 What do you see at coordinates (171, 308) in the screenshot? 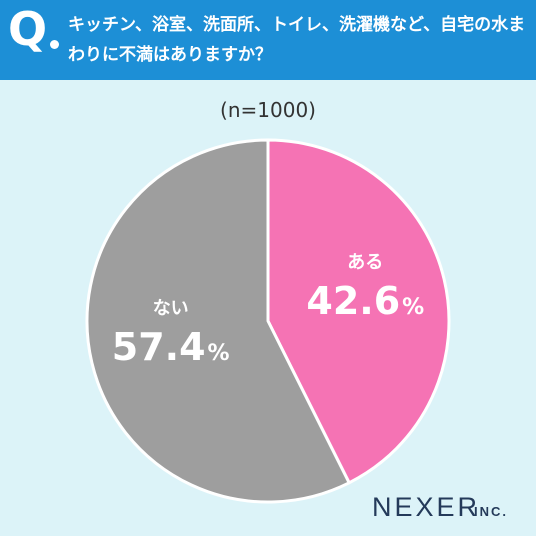
I see `slice-category-label: ない` at bounding box center [171, 308].